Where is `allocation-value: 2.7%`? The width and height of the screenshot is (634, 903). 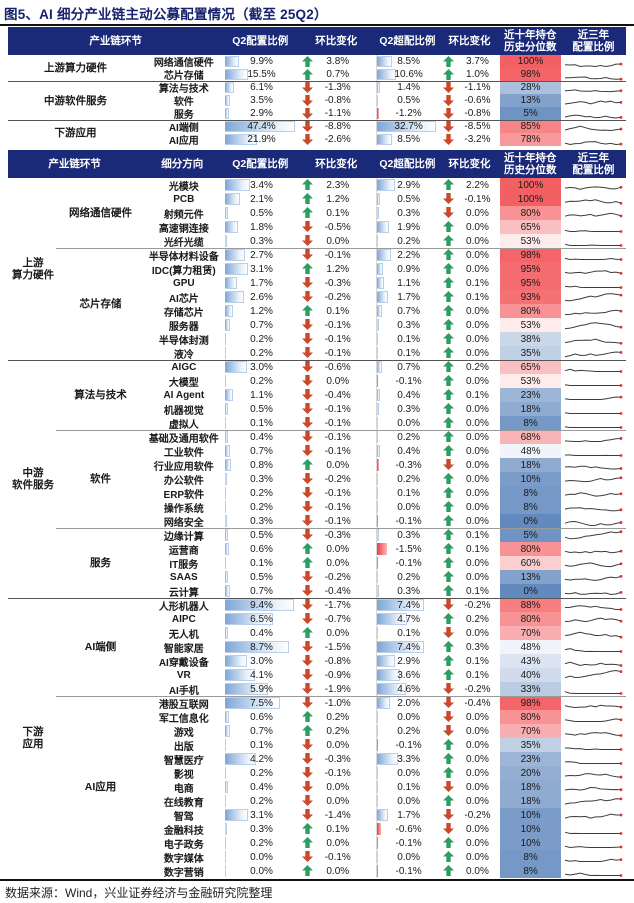
allocation-value: 2.7% is located at coordinates (261, 255).